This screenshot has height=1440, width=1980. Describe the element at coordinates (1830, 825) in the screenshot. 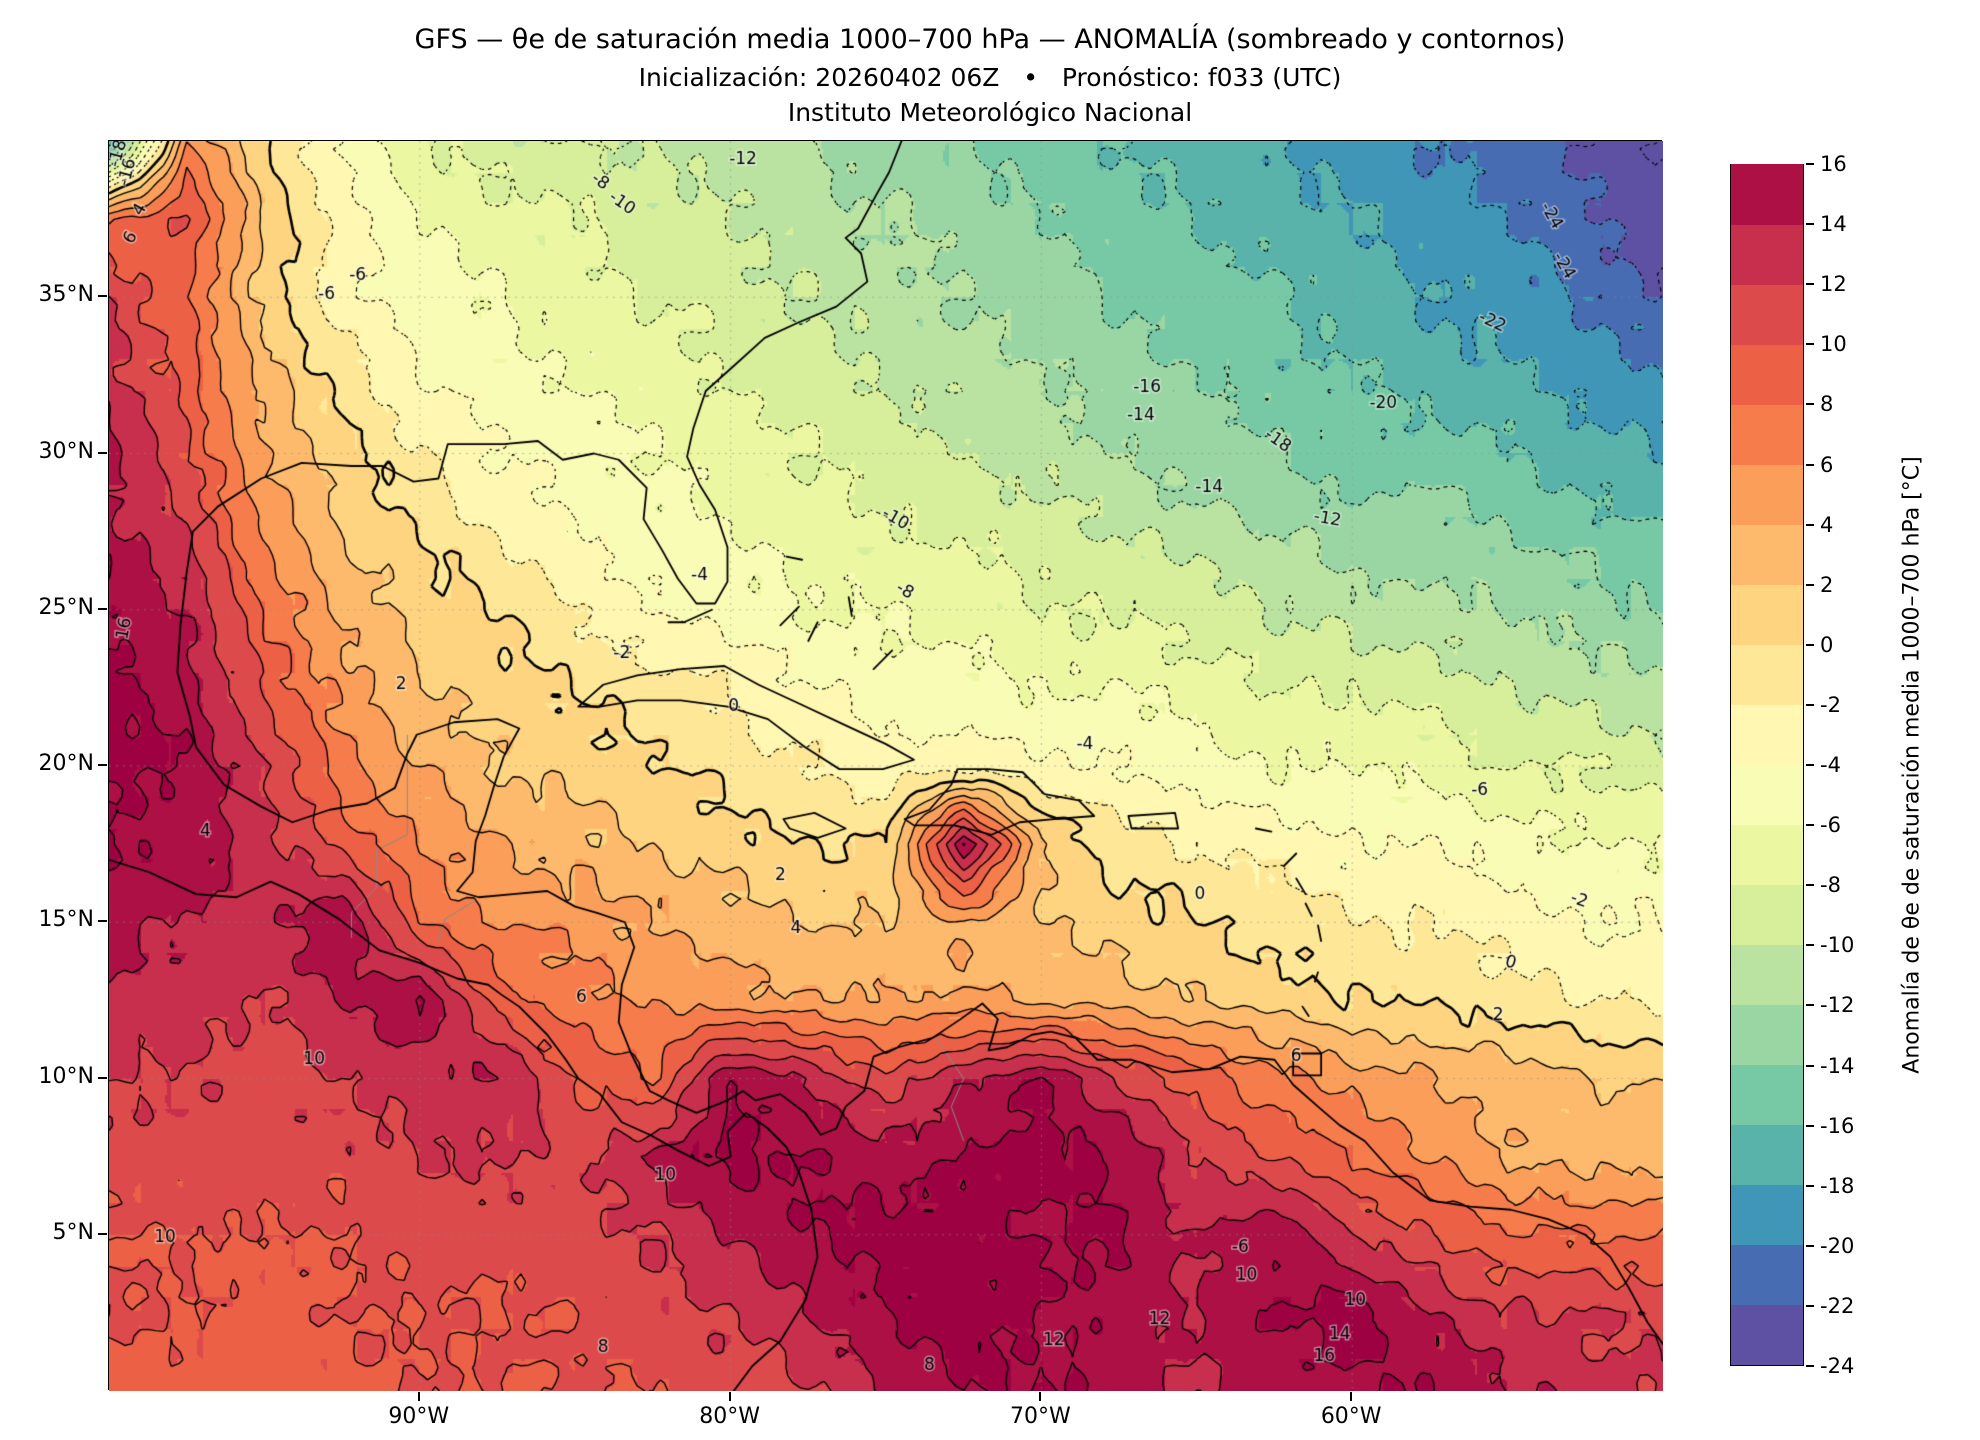

I see `colorbar-tick-label: -6` at that location.